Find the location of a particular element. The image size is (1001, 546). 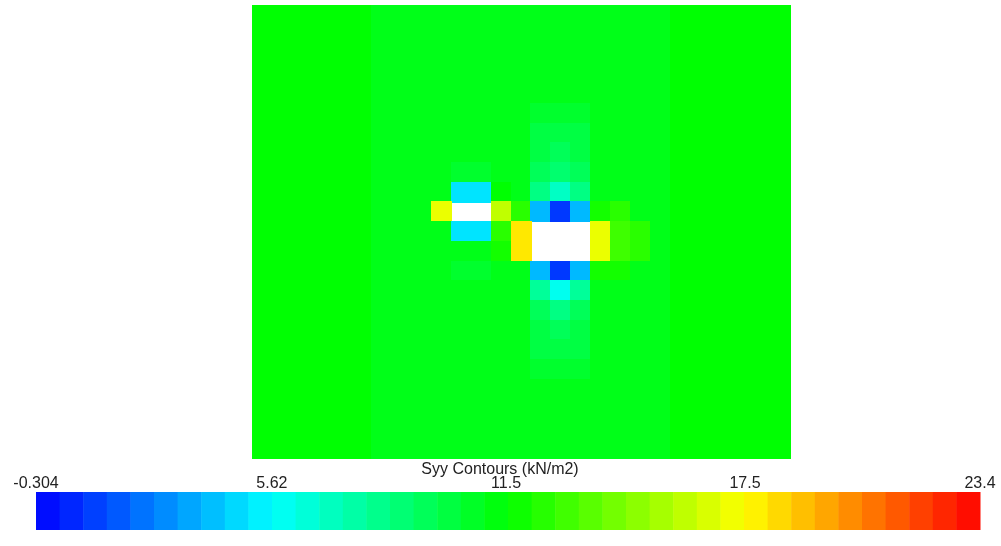

color-bar-label: 23.4 is located at coordinates (980, 482).